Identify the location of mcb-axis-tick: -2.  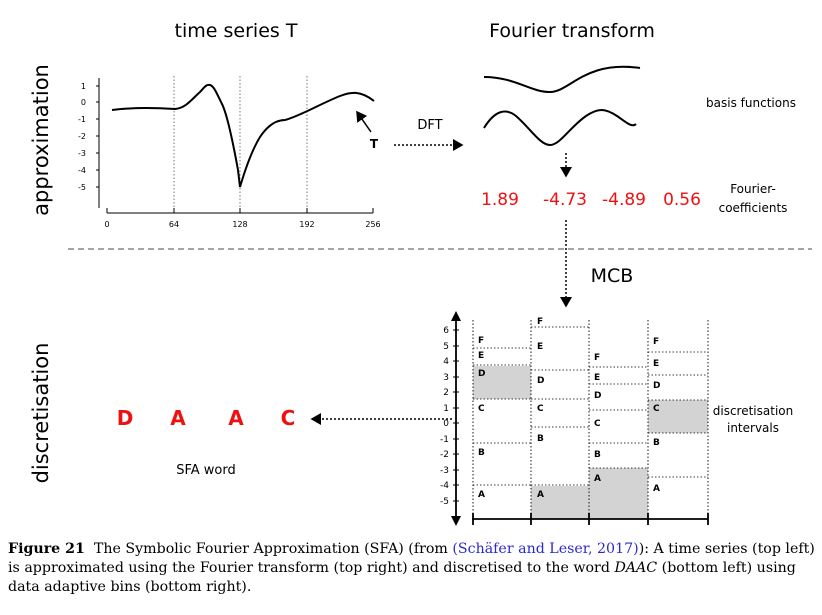
(444, 455).